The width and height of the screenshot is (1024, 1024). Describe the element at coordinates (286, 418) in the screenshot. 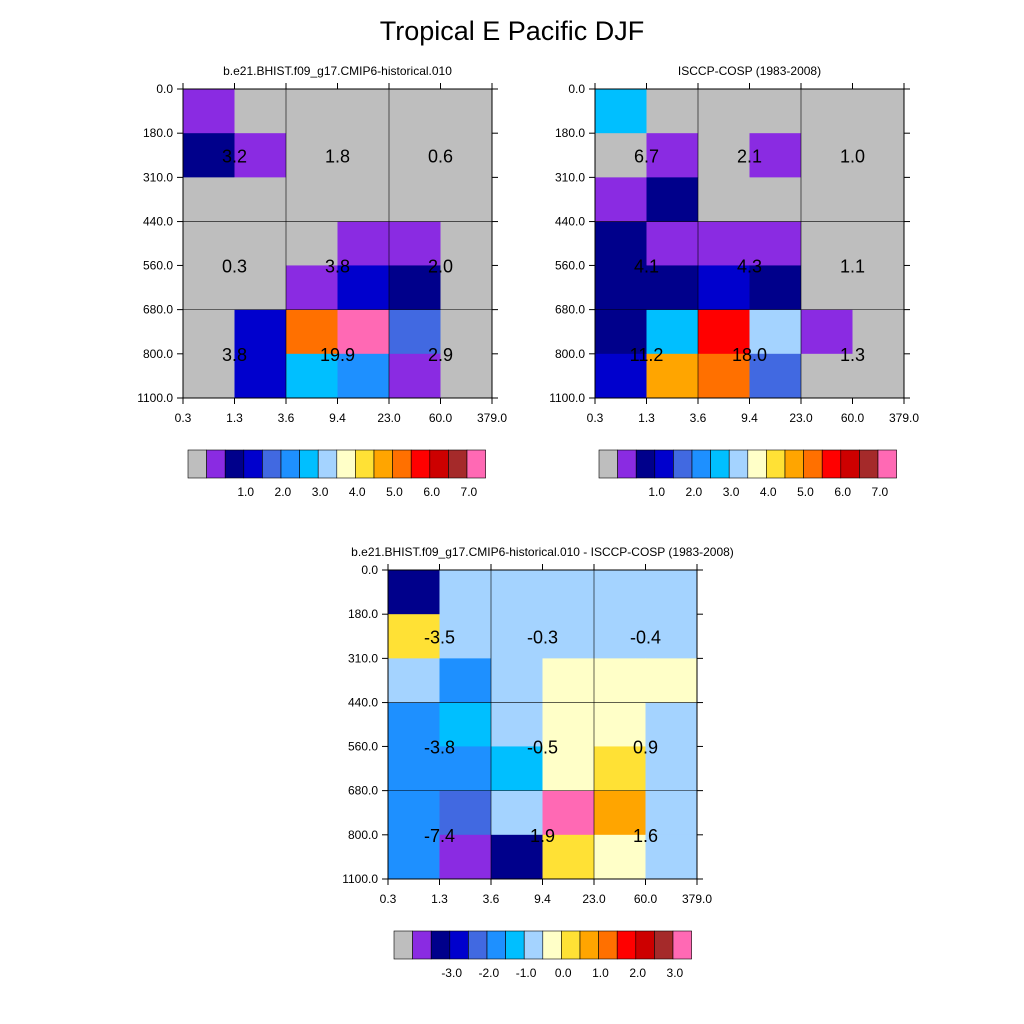

I see `x-tick-label: 3.6` at that location.